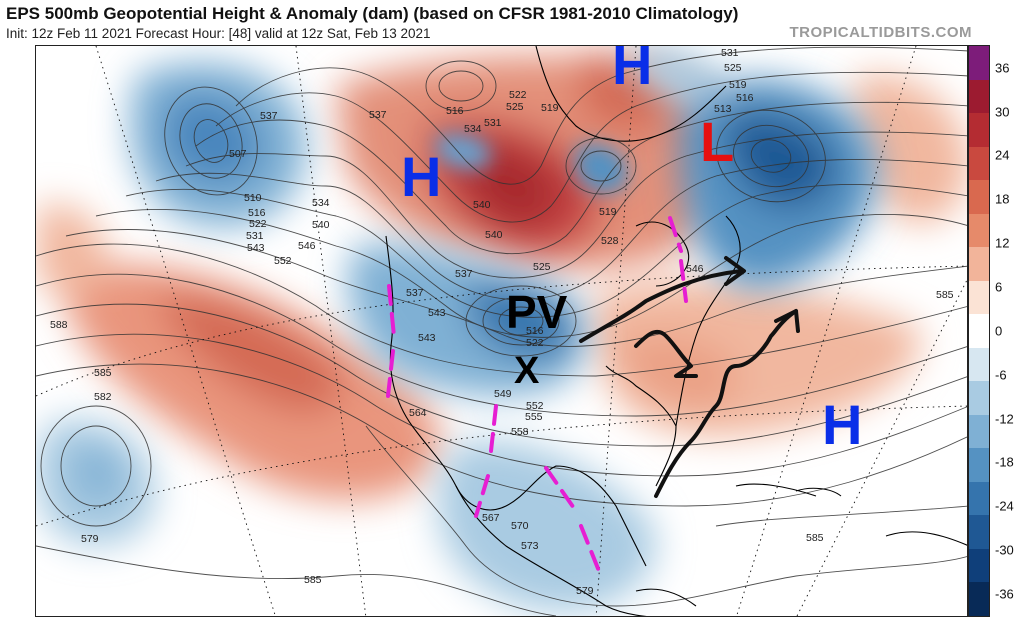 Image resolution: width=1024 pixels, height=638 pixels. I want to click on low-pressure-label: L, so click(717, 141).